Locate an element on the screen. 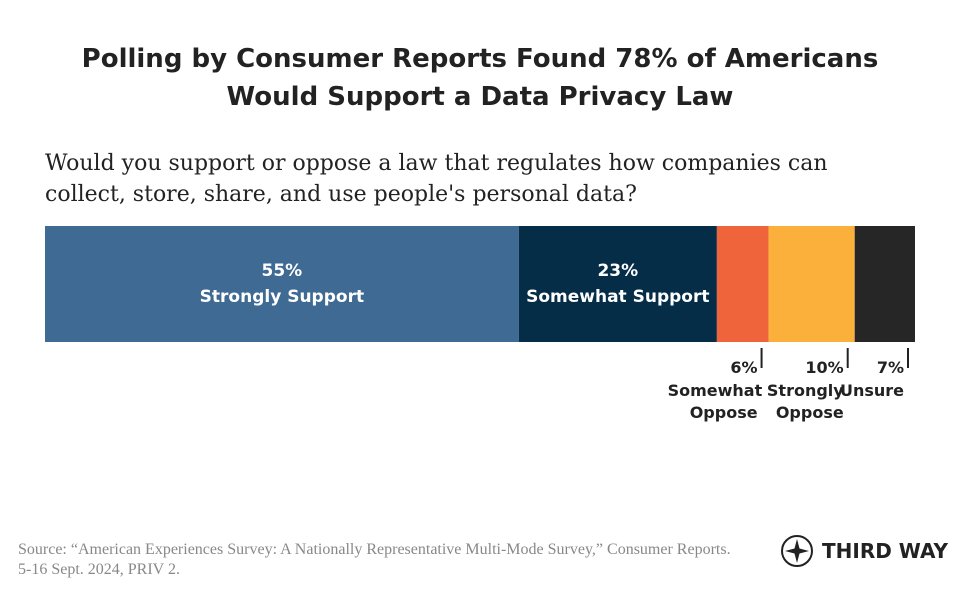 The image size is (960, 596). segment-label: 23% Somewhat Support is located at coordinates (618, 284).